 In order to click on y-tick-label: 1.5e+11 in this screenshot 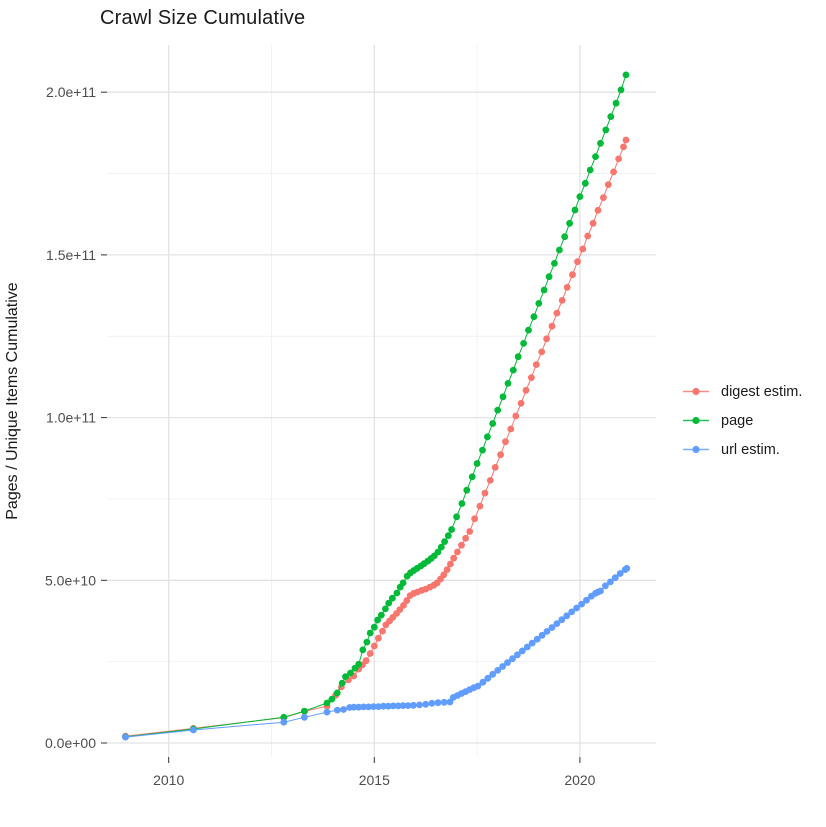, I will do `click(71, 255)`.